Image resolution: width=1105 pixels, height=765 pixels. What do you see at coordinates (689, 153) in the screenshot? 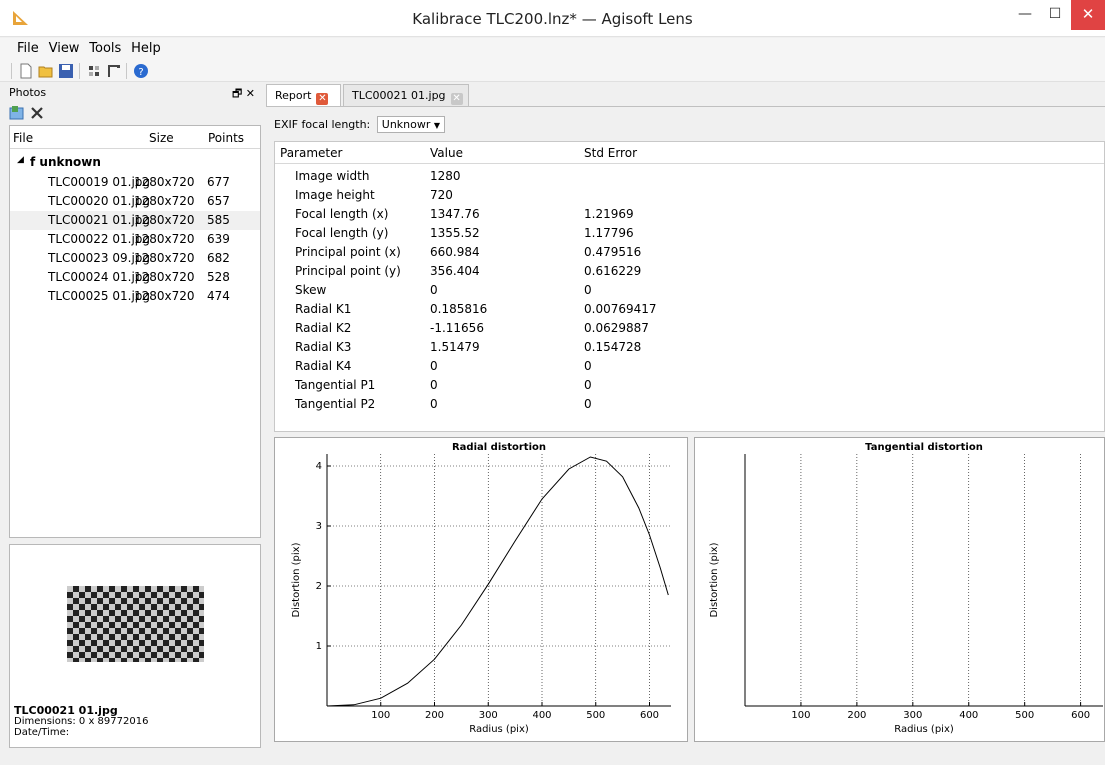
I see `parameters-table-header: Parameter Value Std Error` at bounding box center [689, 153].